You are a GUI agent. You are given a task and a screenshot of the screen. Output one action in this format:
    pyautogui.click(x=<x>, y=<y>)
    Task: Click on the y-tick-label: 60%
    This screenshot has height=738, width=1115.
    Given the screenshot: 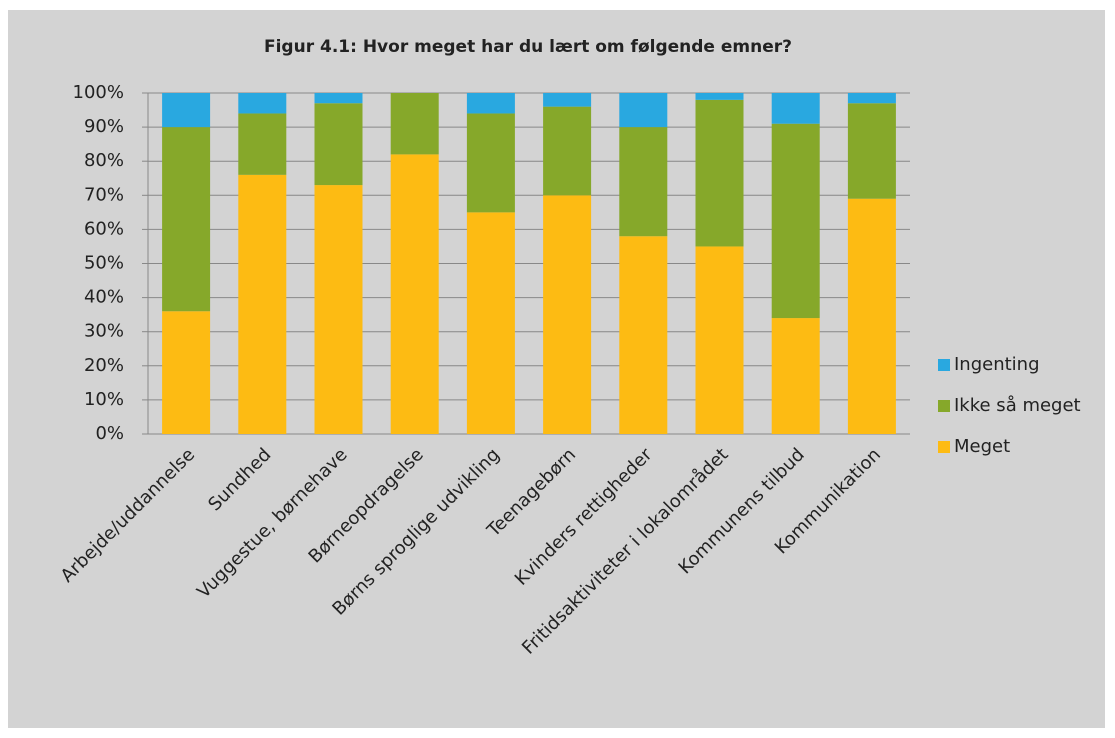 What is the action you would take?
    pyautogui.click(x=104, y=228)
    